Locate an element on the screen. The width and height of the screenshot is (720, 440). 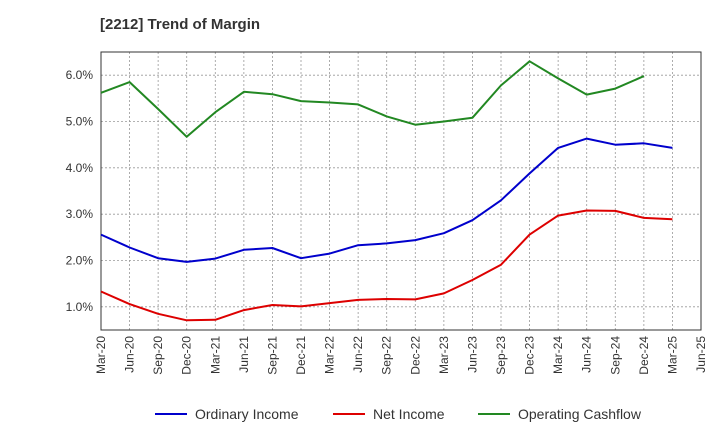
x-tick-label: Sep-21 is located at coordinates (272, 355).